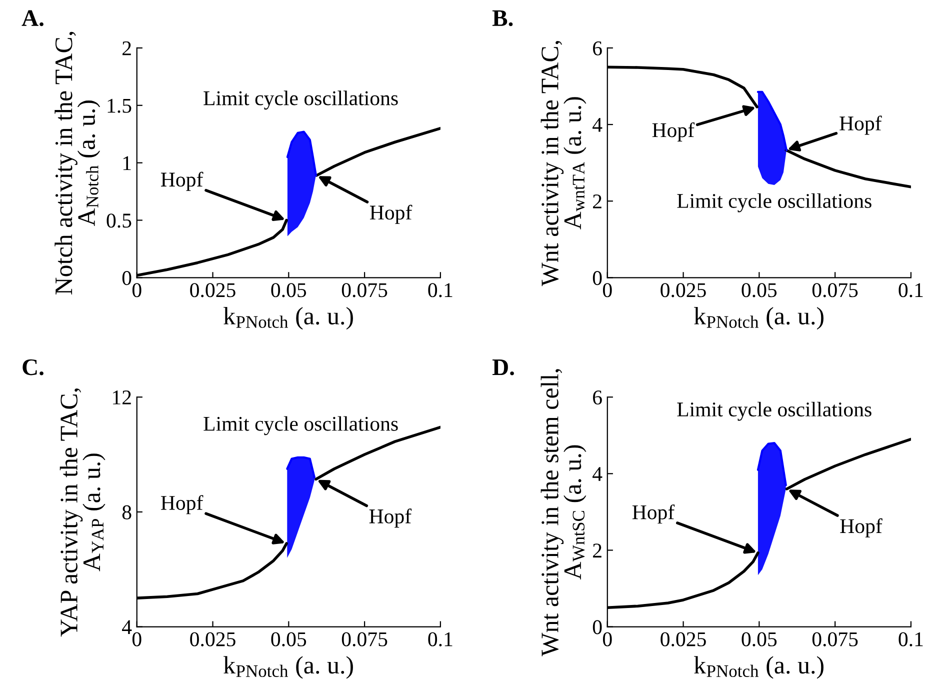 Image resolution: width=944 pixels, height=685 pixels. I want to click on y-axis-title: Wnt activity in the stem cell, A$_{WntSC}$ (a. u.), so click(563, 512).